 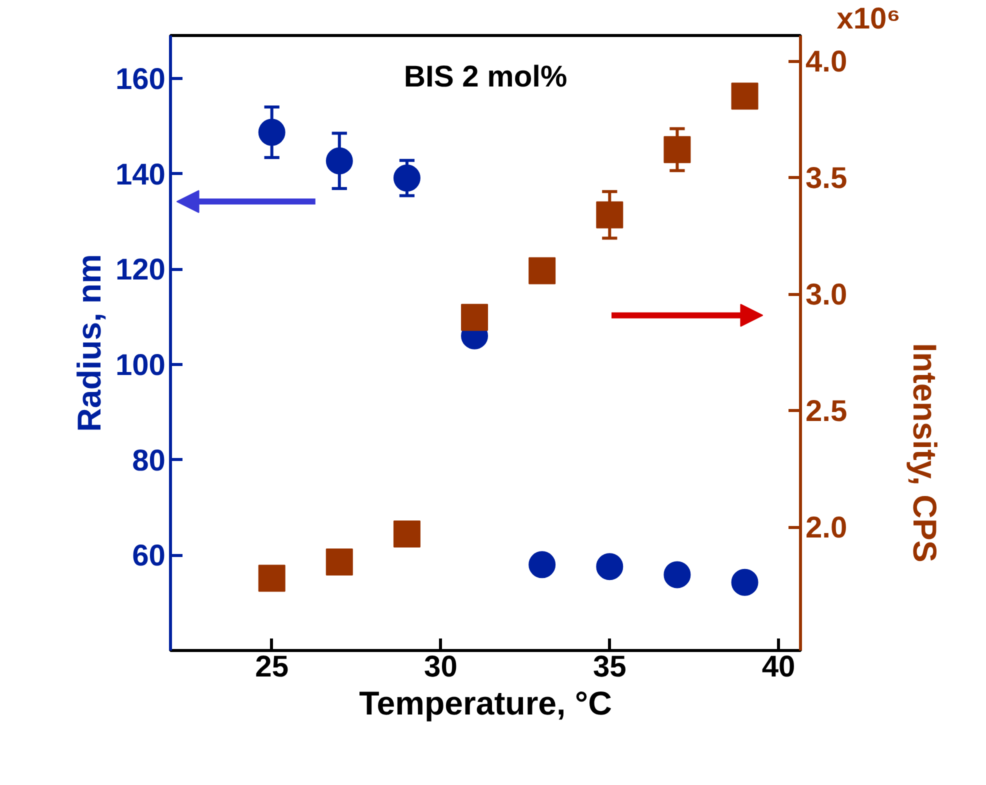 What do you see at coordinates (827, 295) in the screenshot?
I see `y2-tick-label: 3.0` at bounding box center [827, 295].